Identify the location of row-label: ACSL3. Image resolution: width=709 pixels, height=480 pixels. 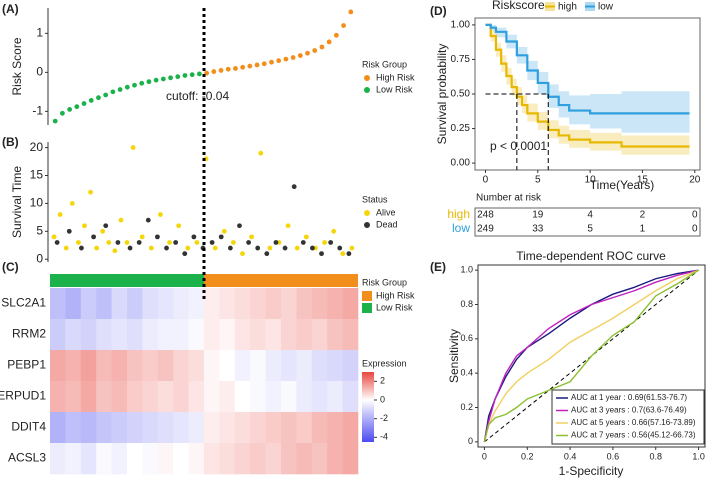
(27, 458).